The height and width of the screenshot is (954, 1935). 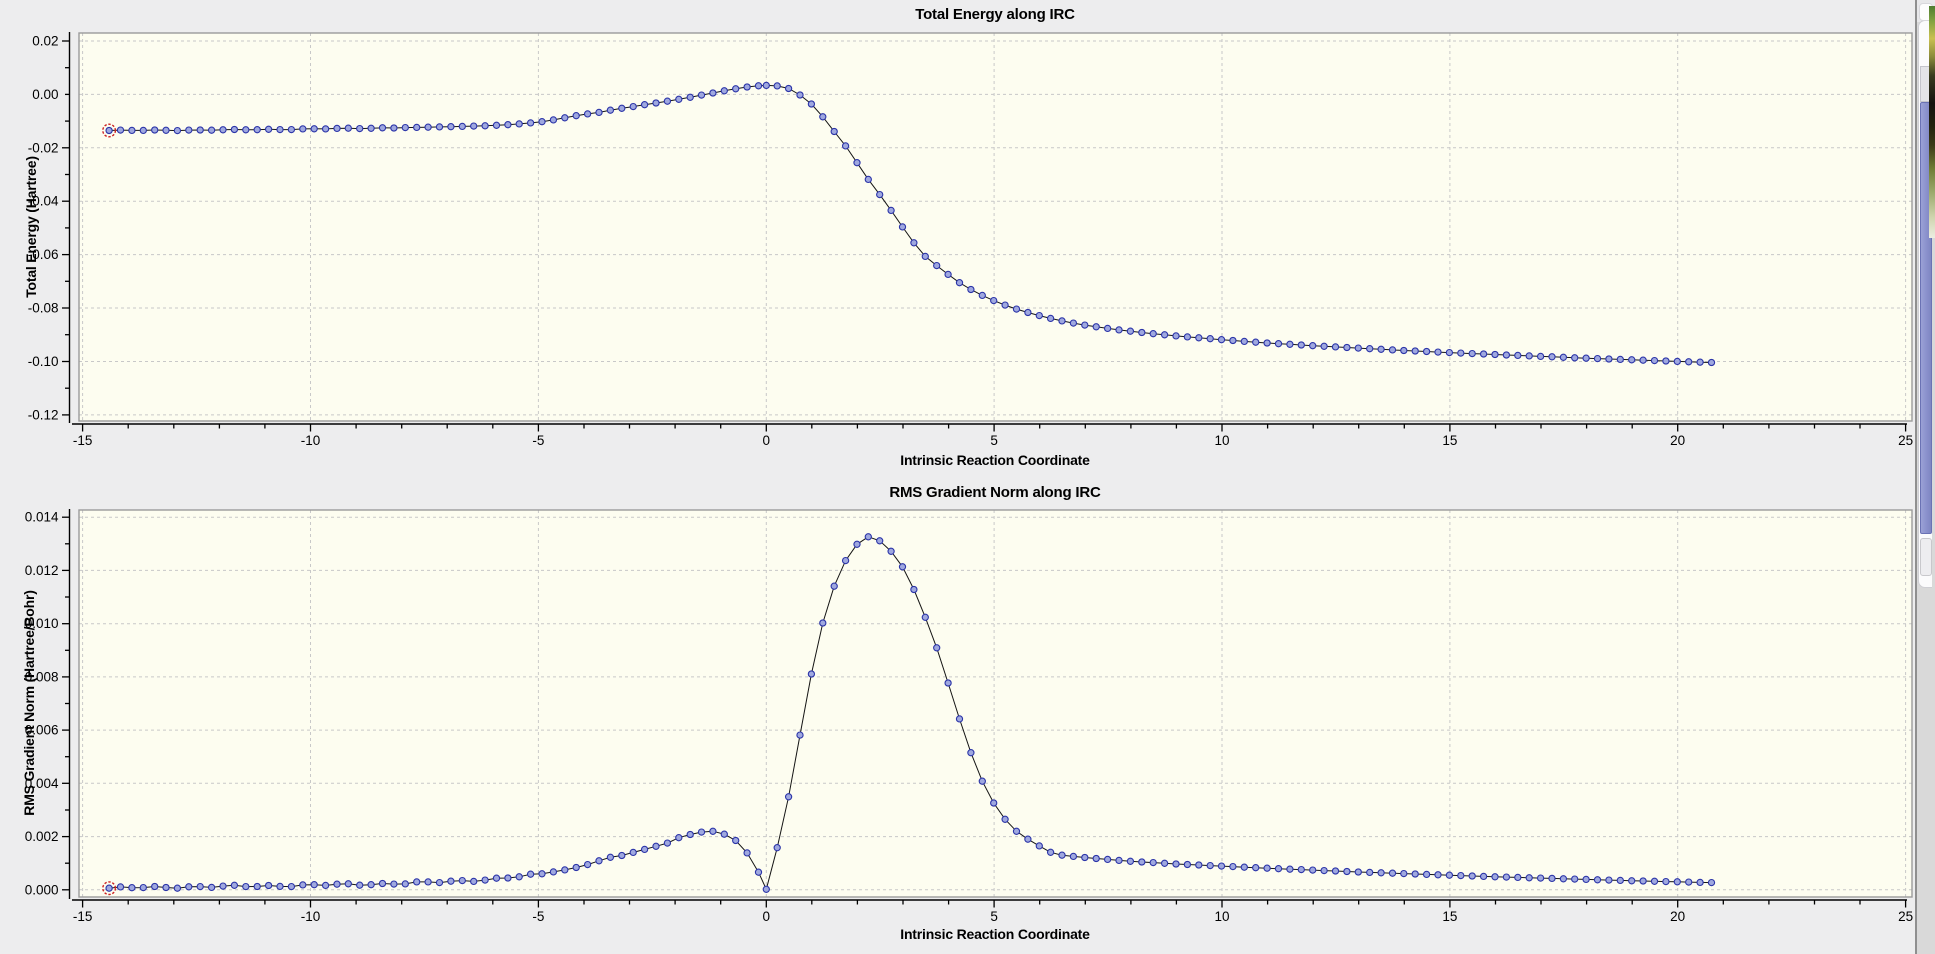 What do you see at coordinates (42, 836) in the screenshot?
I see `y-tick-label: 0.002` at bounding box center [42, 836].